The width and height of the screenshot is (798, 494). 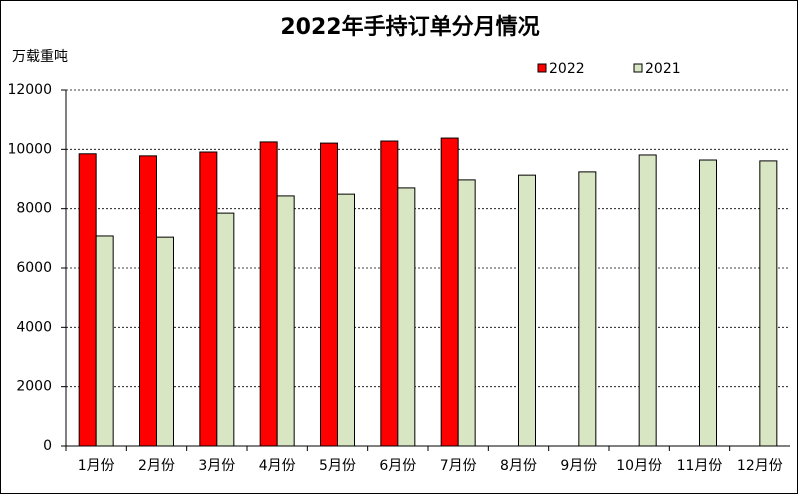 What do you see at coordinates (34, 387) in the screenshot?
I see `y-tick-label: 2000` at bounding box center [34, 387].